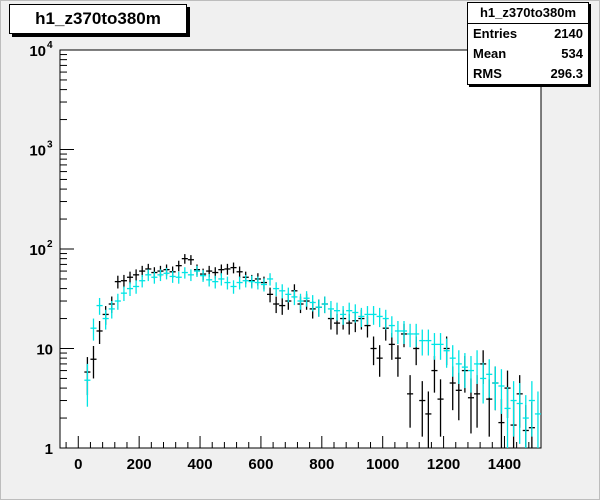 This screenshot has width=600, height=500. Describe the element at coordinates (382, 464) in the screenshot. I see `x-tick-label: 1000` at that location.